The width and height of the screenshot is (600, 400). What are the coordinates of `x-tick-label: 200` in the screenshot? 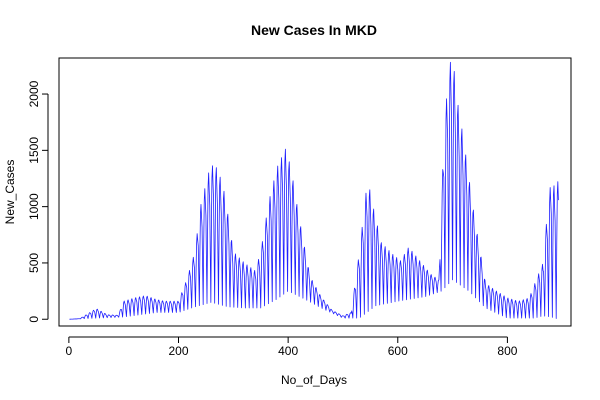 It's located at (178, 351).